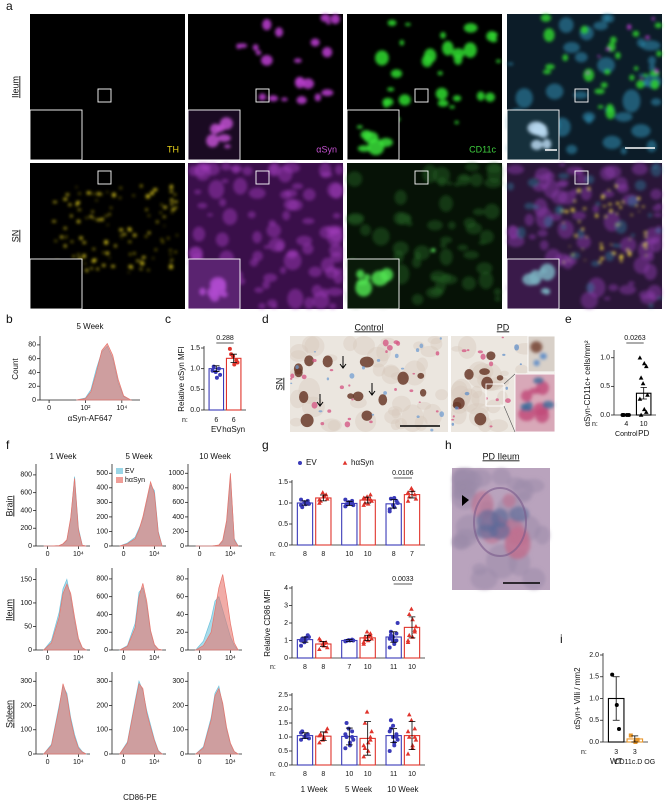 This screenshot has height=807, width=667. I want to click on arrow, so click(372, 389).